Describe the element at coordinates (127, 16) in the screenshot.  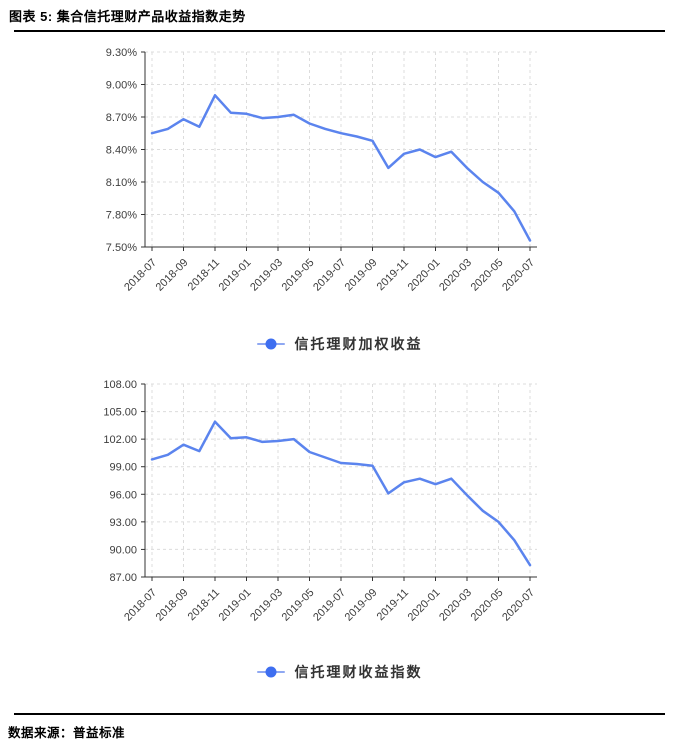
I see `page-title: 图表 5: 集合信托理财产品收益指数走势` at that location.